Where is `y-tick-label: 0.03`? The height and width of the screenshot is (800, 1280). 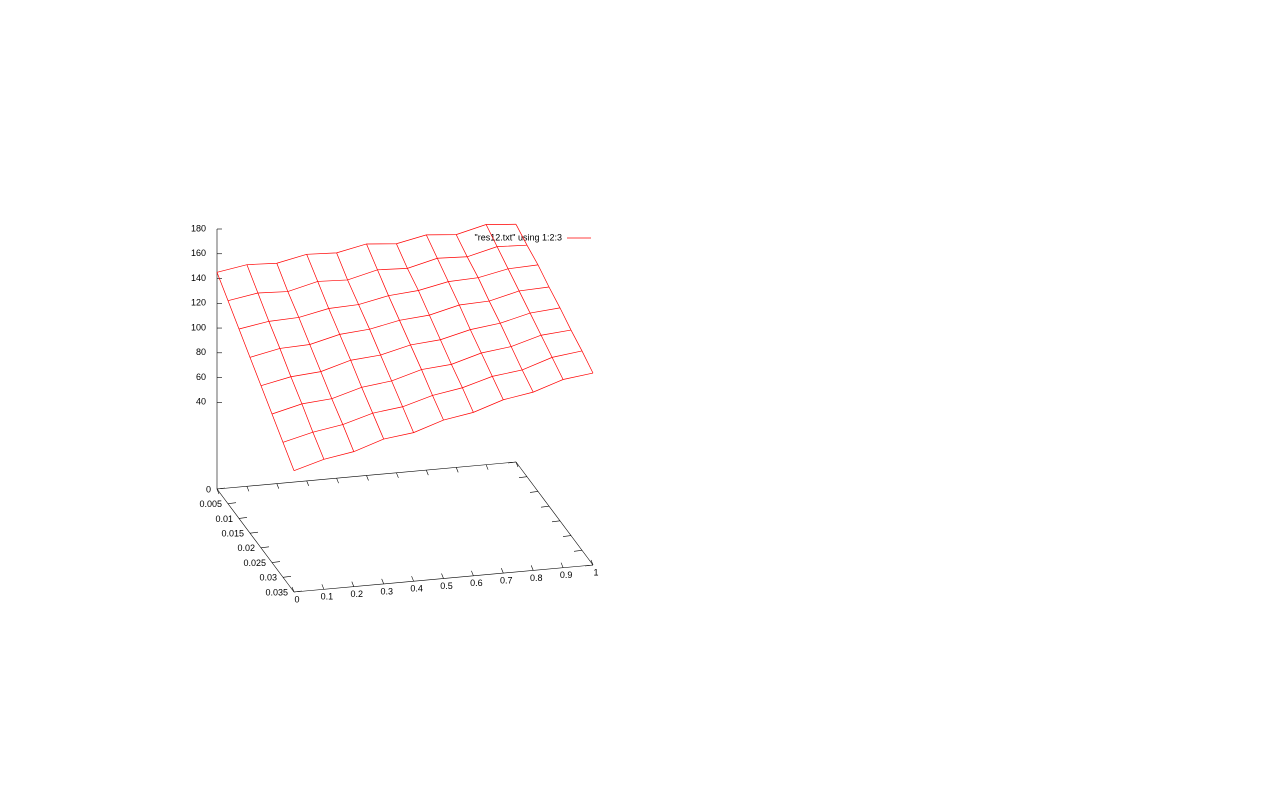 y-tick-label: 0.03 is located at coordinates (268, 578).